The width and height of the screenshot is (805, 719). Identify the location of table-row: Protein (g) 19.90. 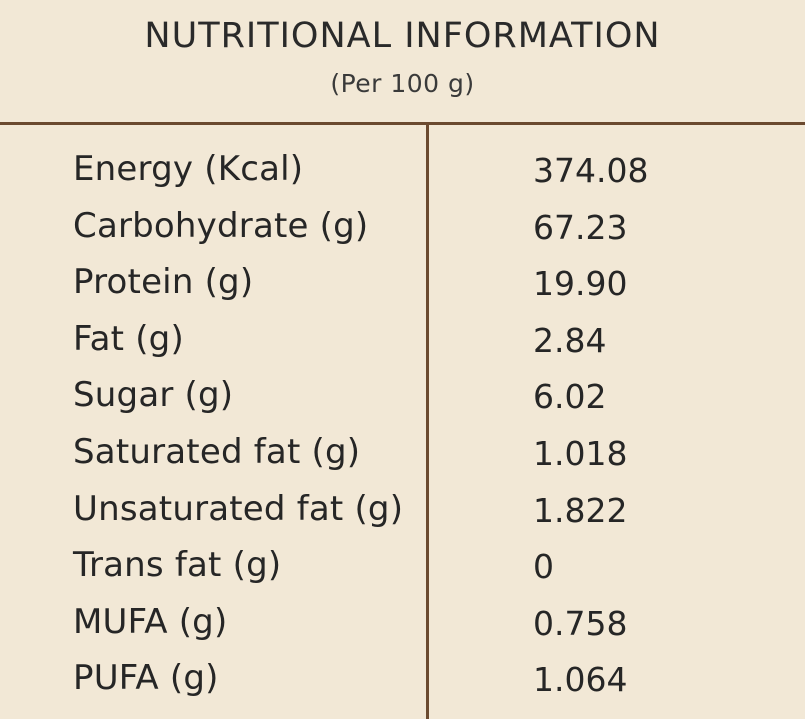
(402, 284).